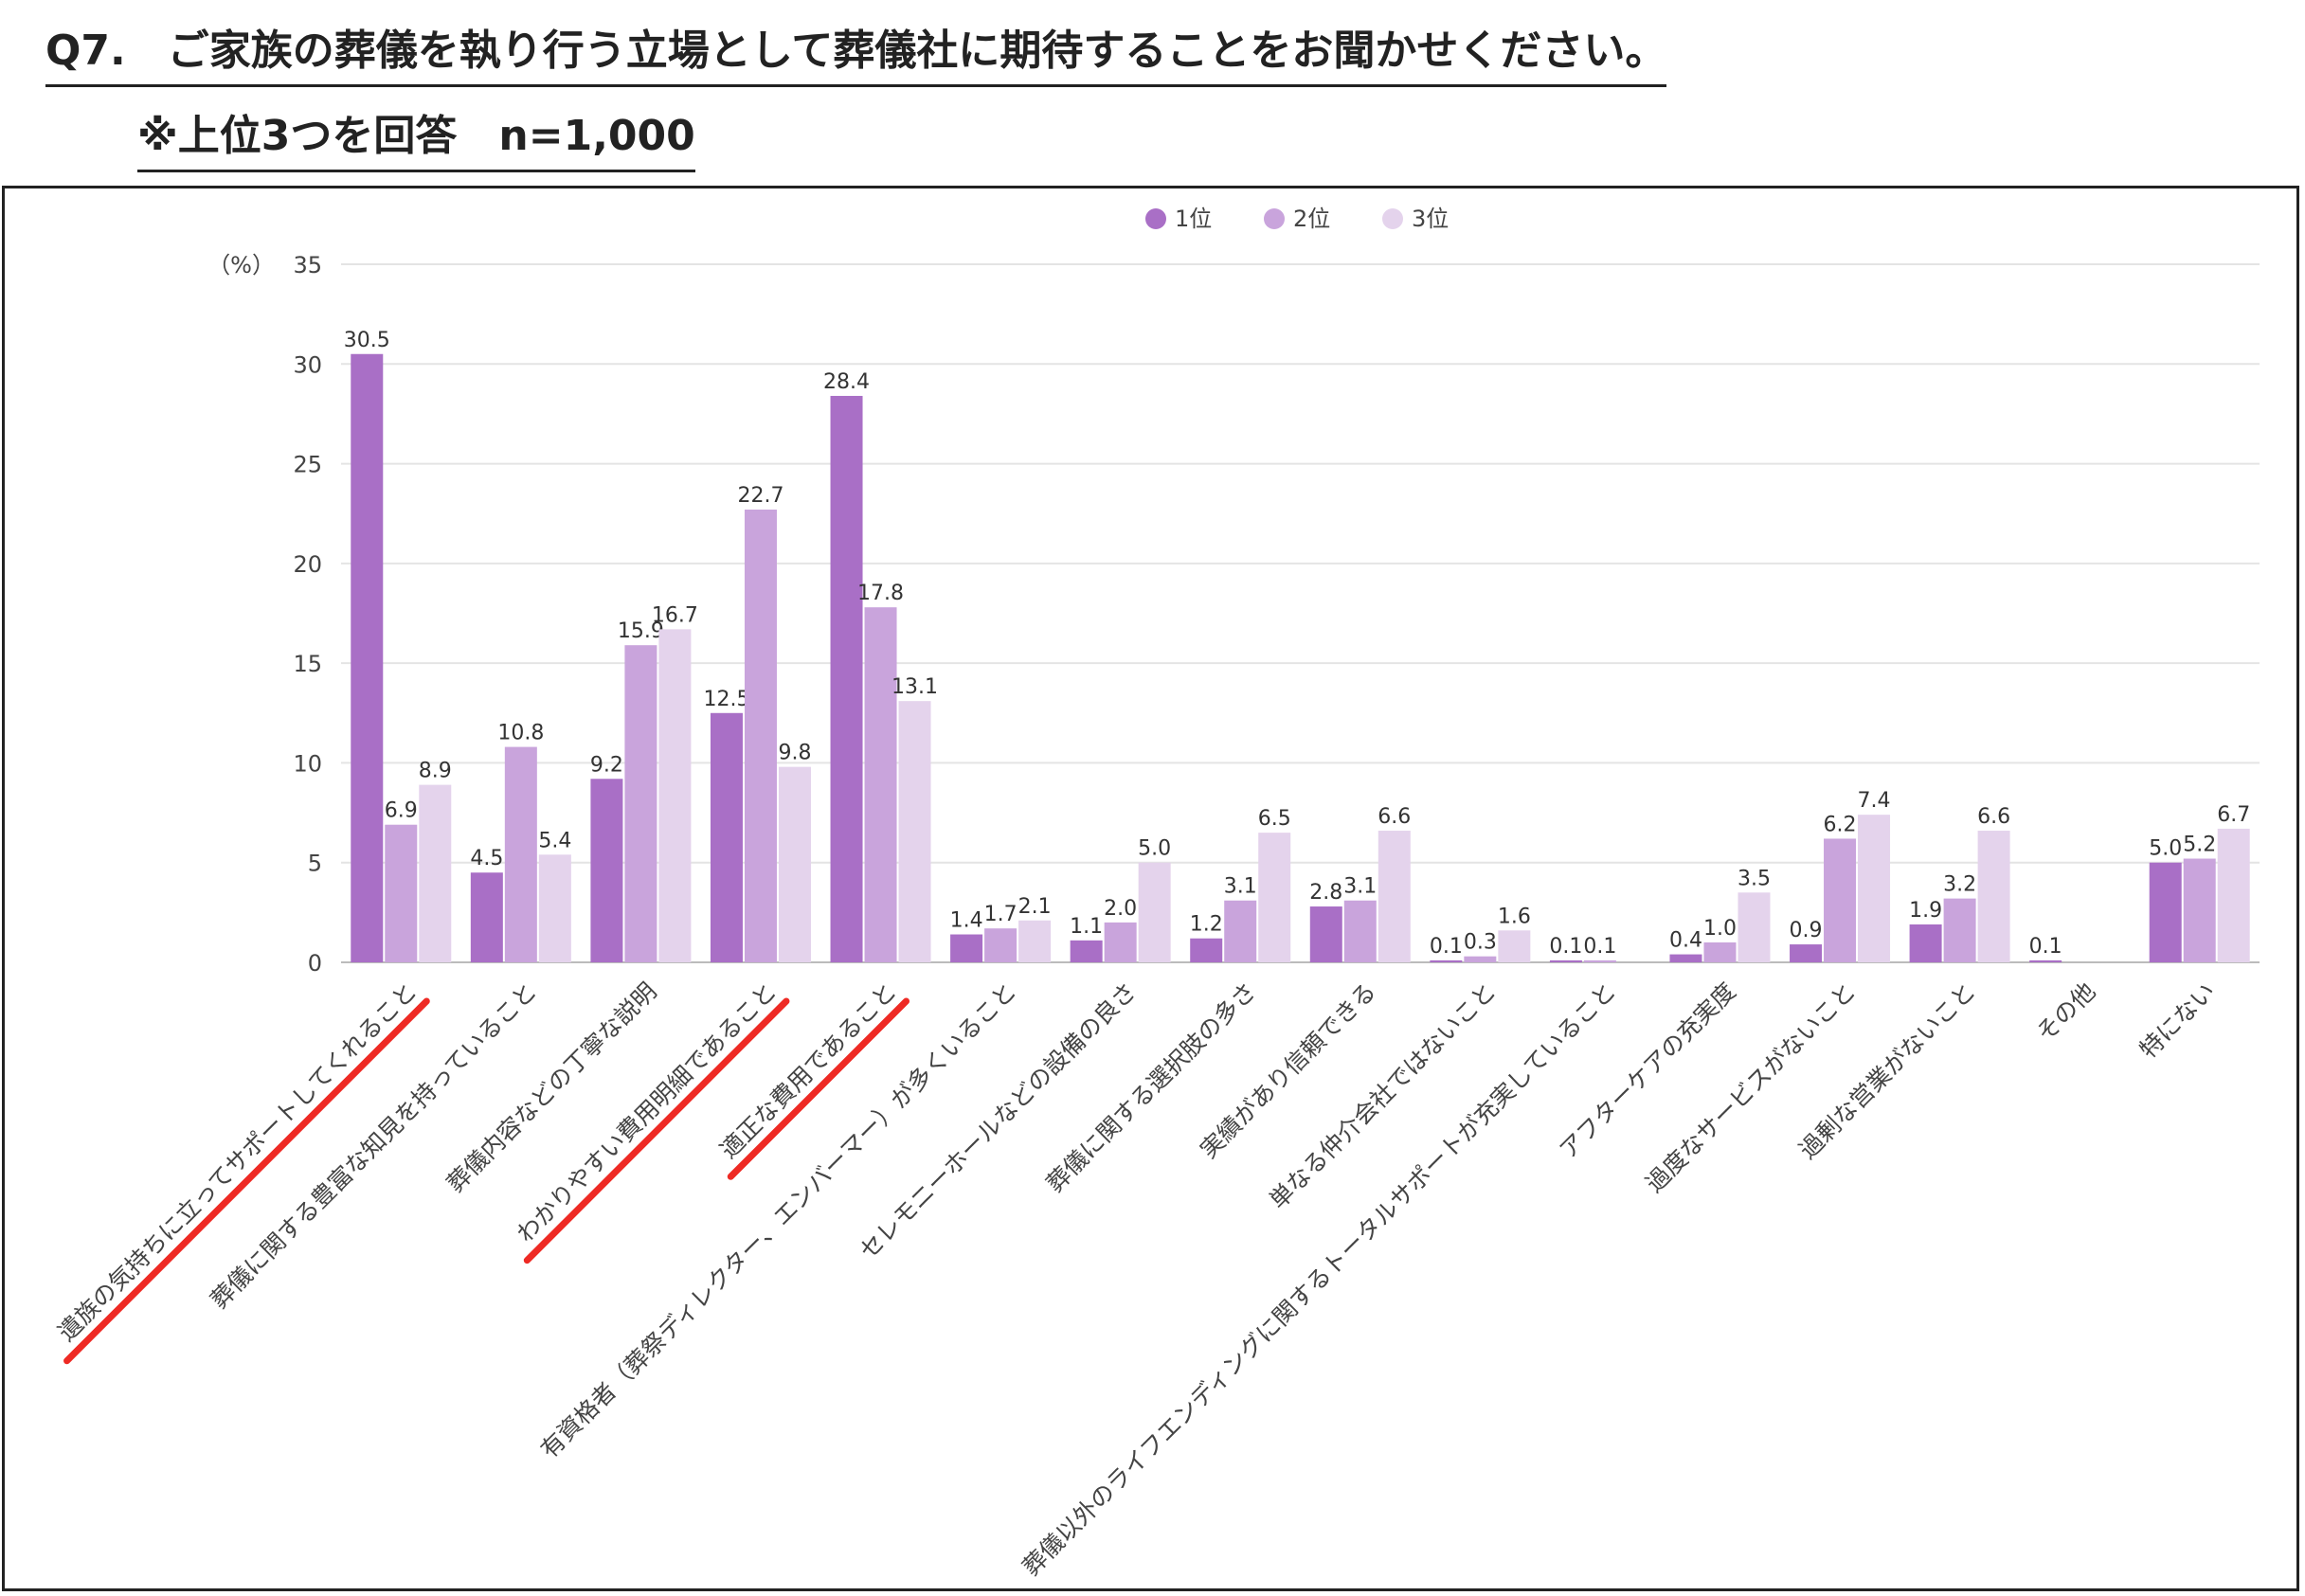  Describe the element at coordinates (241, 265) in the screenshot. I see `y-unit-label: （%）` at that location.